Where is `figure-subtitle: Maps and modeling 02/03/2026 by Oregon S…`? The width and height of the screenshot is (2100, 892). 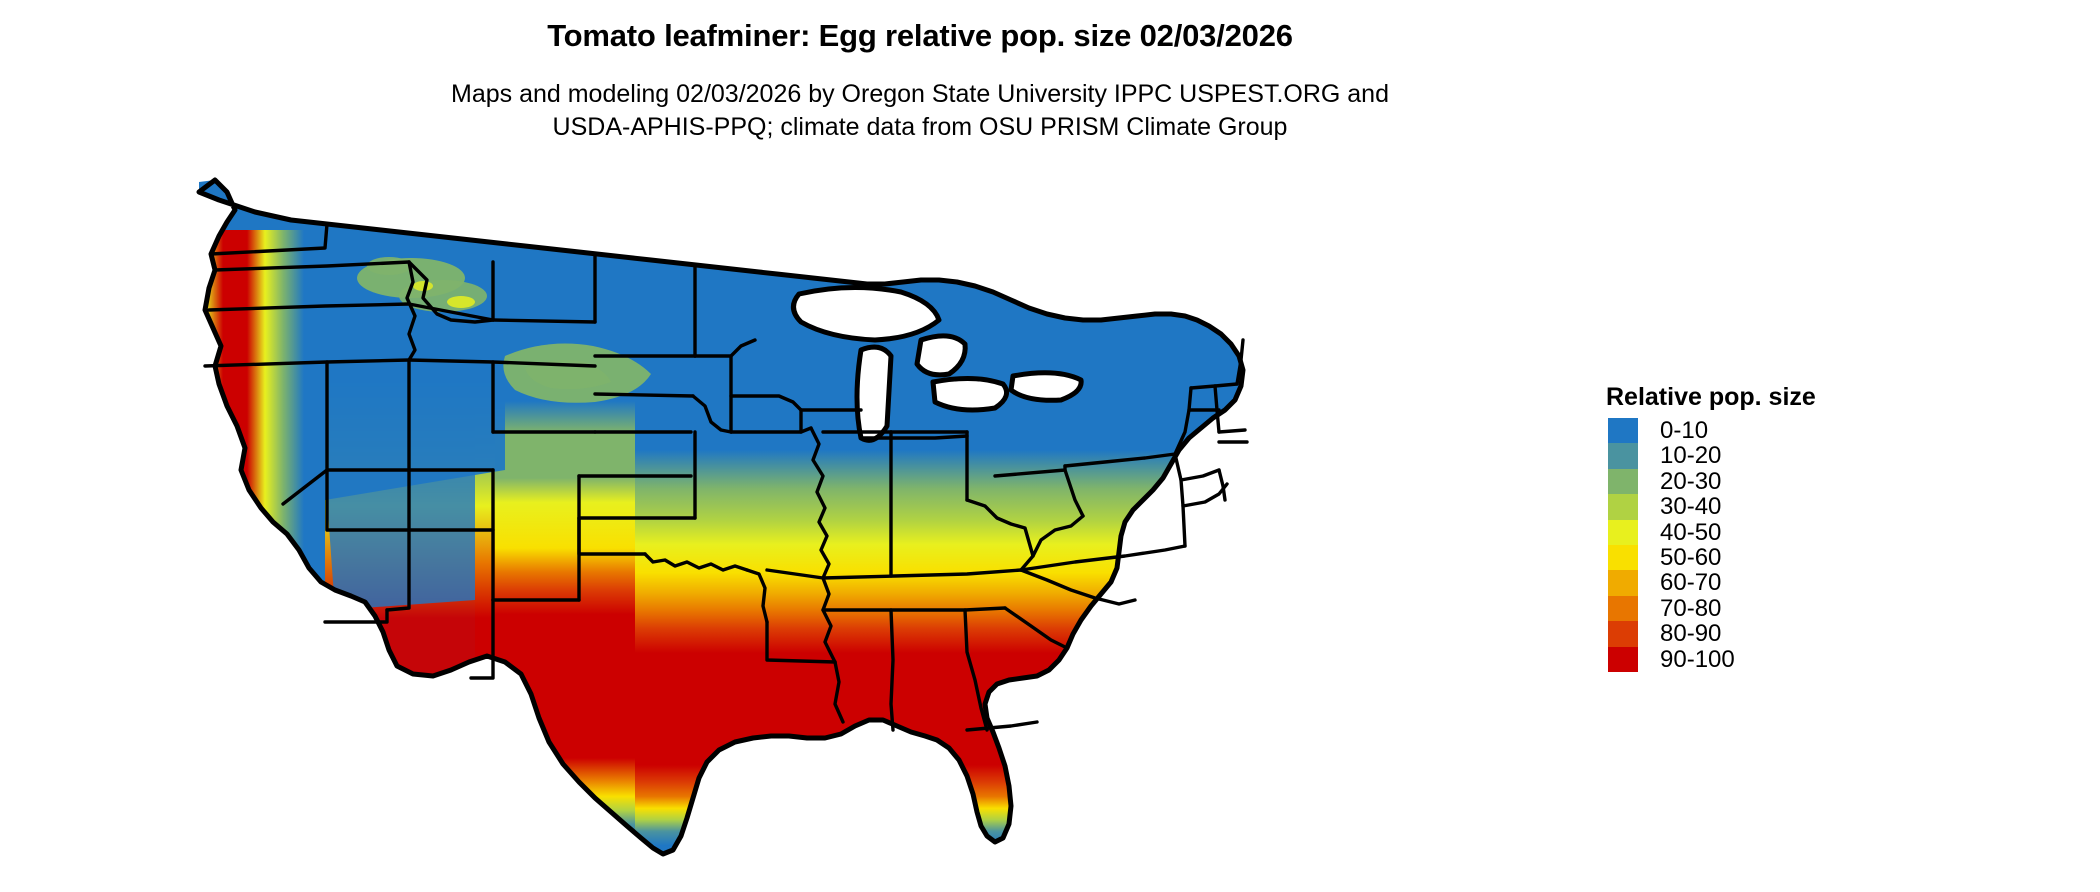 figure-subtitle: Maps and modeling 02/03/2026 by Oregon S… is located at coordinates (920, 111).